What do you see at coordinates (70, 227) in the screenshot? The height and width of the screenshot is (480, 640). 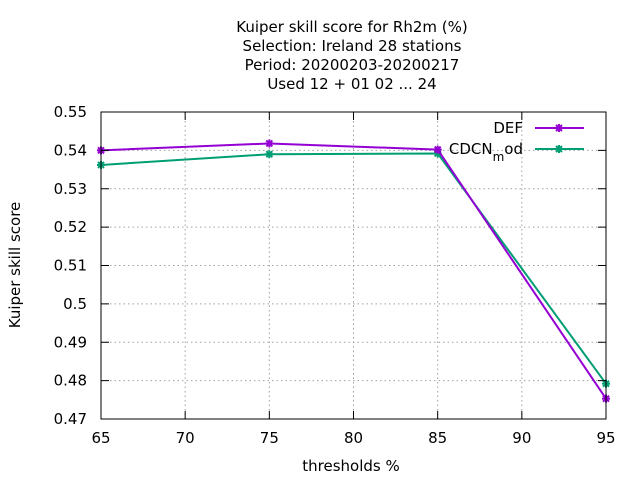 I see `y-tick-label: 0.52` at bounding box center [70, 227].